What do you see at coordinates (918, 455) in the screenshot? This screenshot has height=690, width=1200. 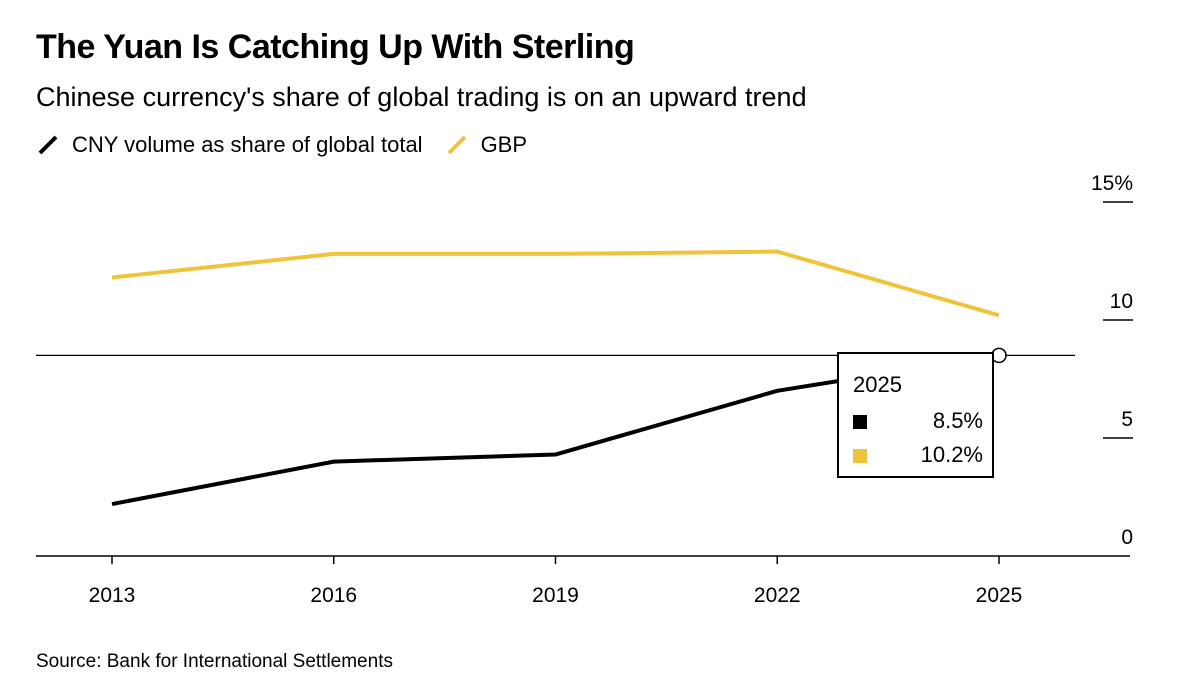 I see `tooltip-row-gbp: 10.2%` at bounding box center [918, 455].